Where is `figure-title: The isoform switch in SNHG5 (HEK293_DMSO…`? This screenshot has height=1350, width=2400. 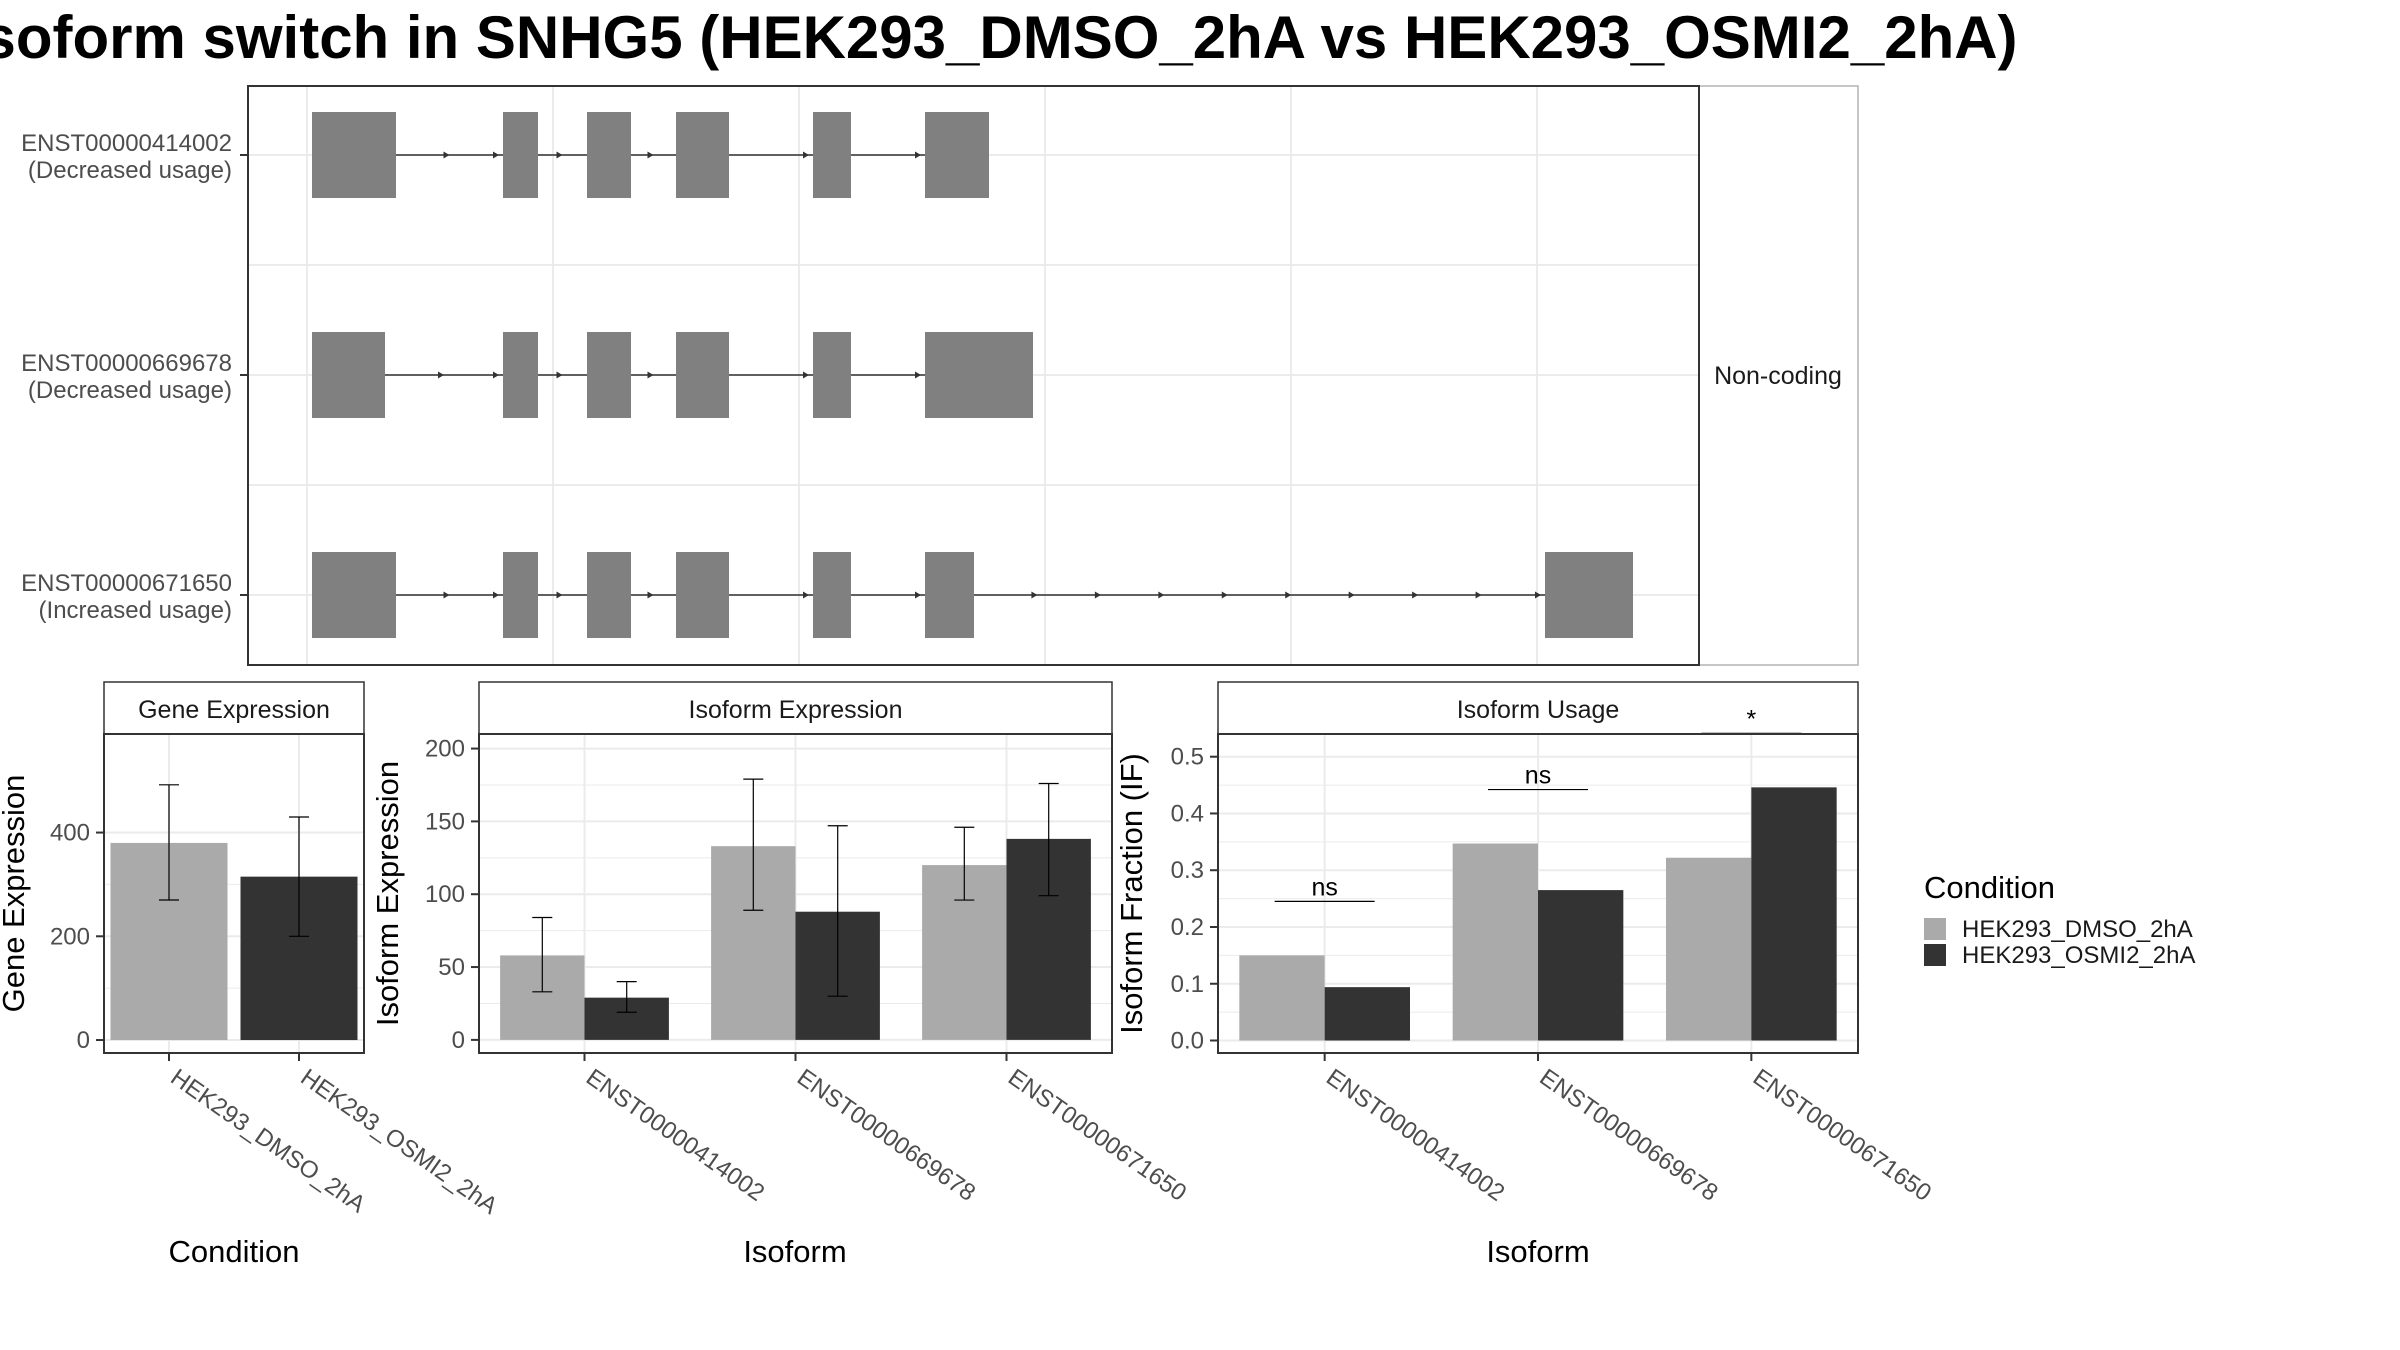
figure-title: The isoform switch in SNHG5 (HEK293_DMSO… is located at coordinates (1009, 37).